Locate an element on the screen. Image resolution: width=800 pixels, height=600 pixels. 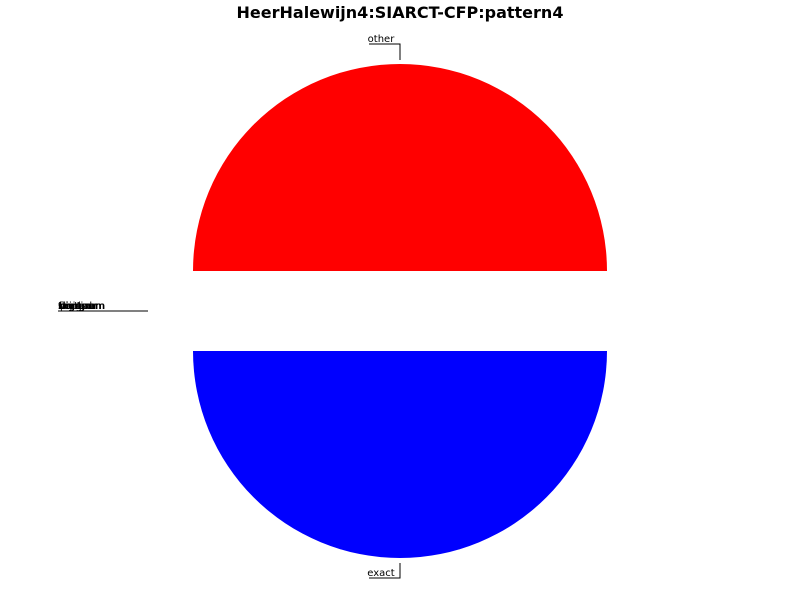
zero-label-partial: partial is located at coordinates (76, 306).